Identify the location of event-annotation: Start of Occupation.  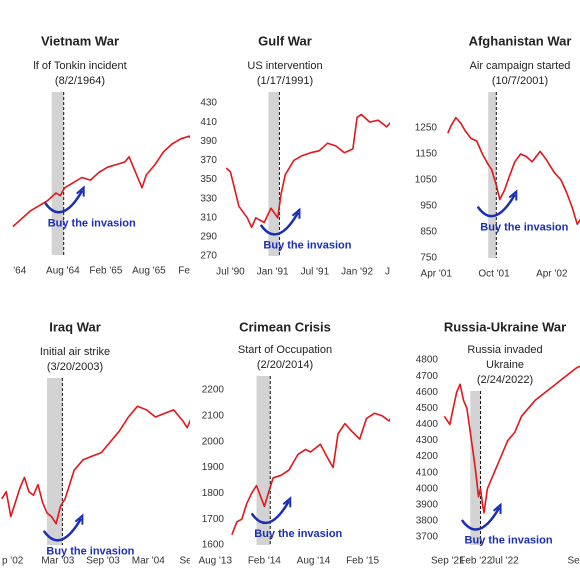
(285, 350).